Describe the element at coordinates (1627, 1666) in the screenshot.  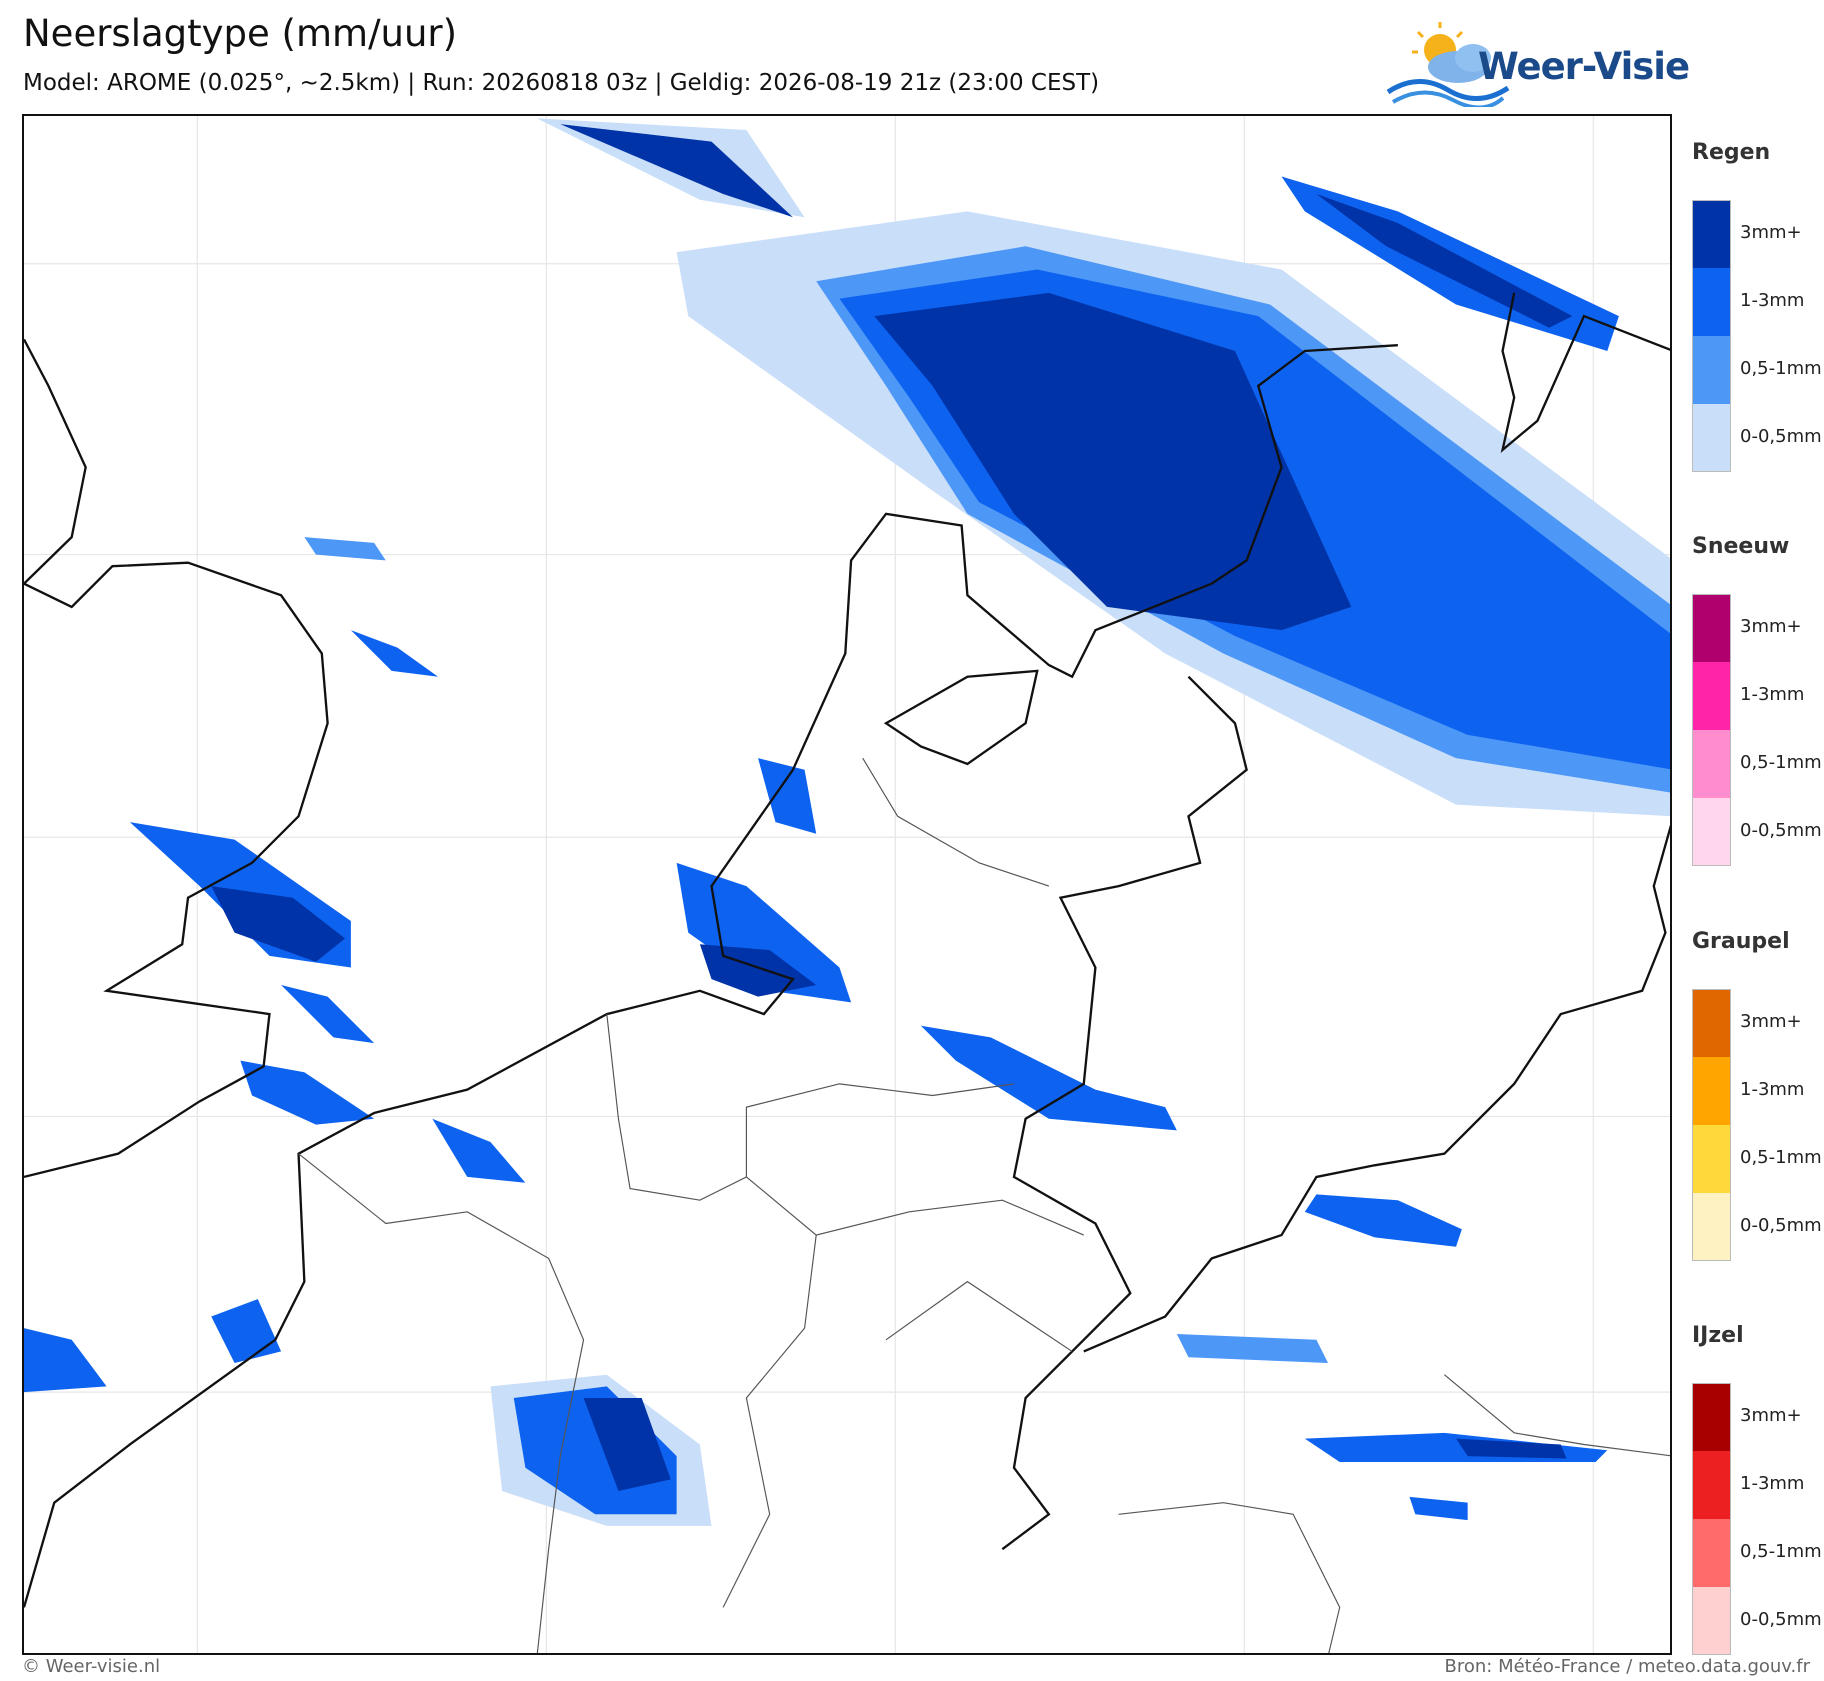
I see `footer-right: Bron: Météo-France / meteo.data.gouv.fr` at that location.